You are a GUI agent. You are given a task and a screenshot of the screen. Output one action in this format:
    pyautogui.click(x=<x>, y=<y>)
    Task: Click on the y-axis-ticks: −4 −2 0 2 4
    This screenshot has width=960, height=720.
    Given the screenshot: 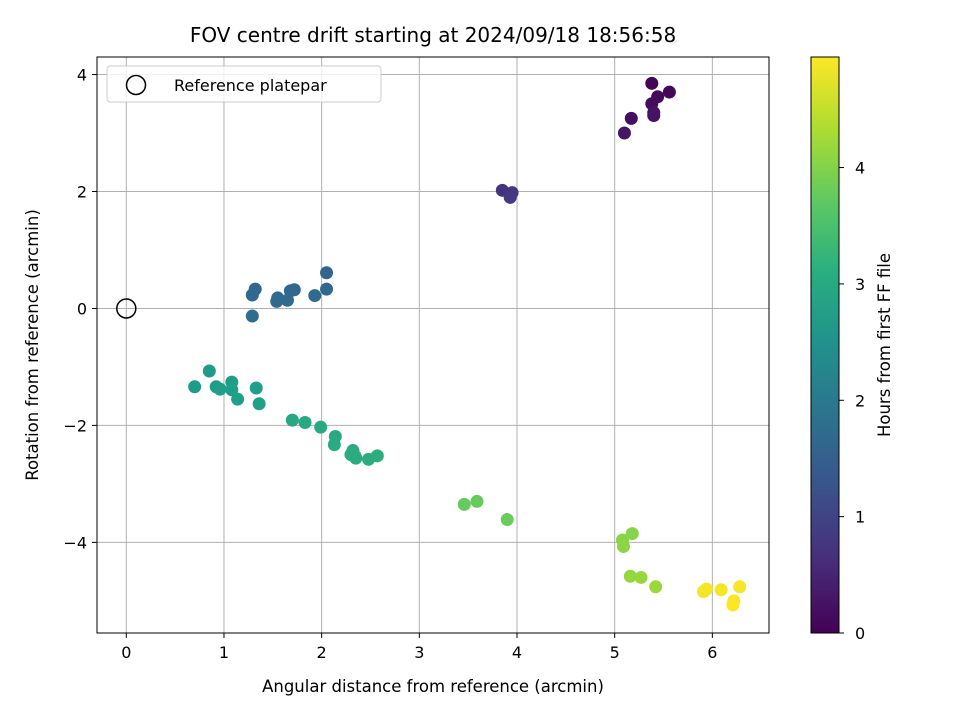 What is the action you would take?
    pyautogui.click(x=80, y=309)
    